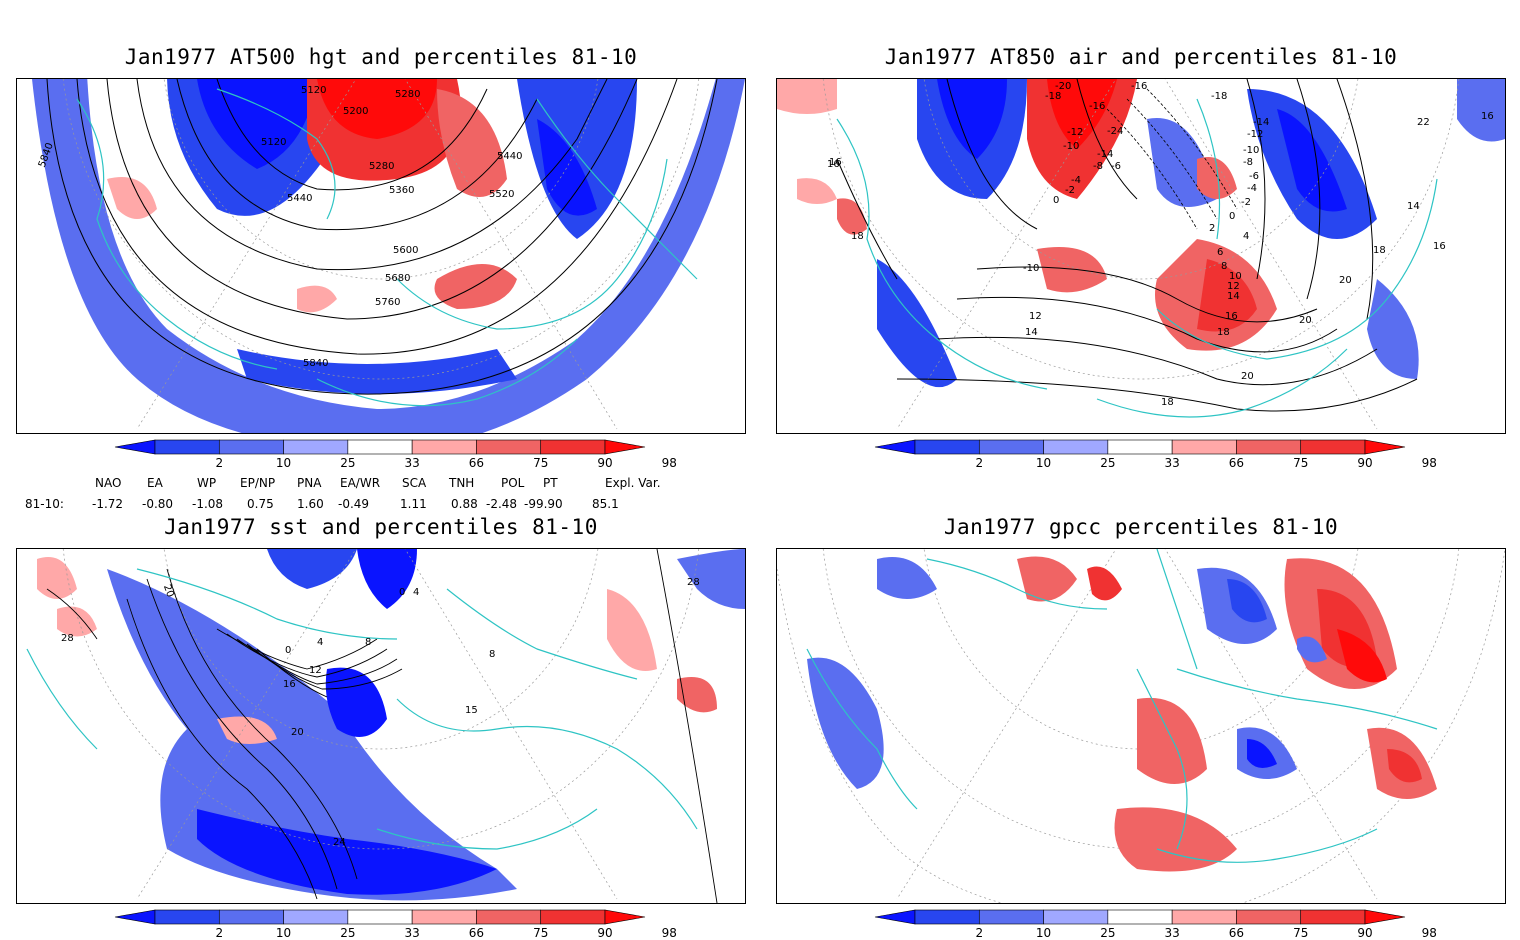  I want to click on idx-header-wp: WP, so click(207, 483).